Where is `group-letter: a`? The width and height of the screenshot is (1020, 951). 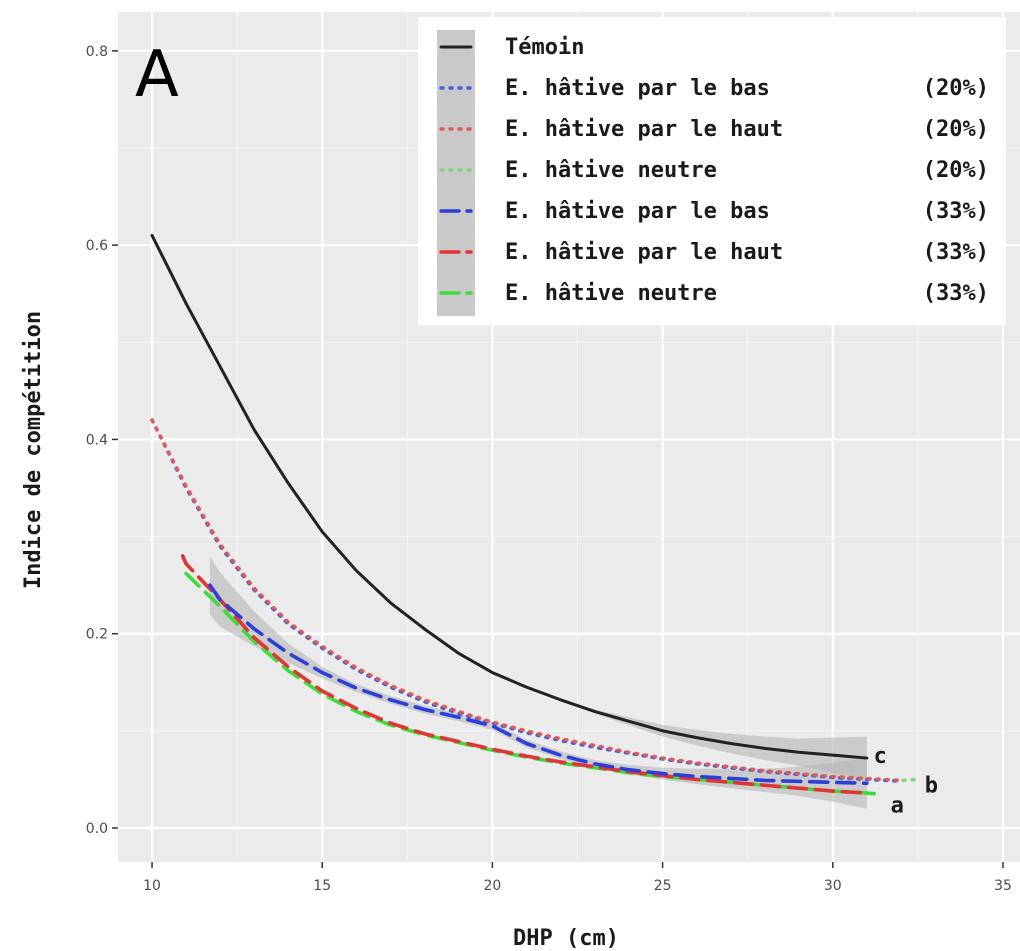 group-letter: a is located at coordinates (897, 806).